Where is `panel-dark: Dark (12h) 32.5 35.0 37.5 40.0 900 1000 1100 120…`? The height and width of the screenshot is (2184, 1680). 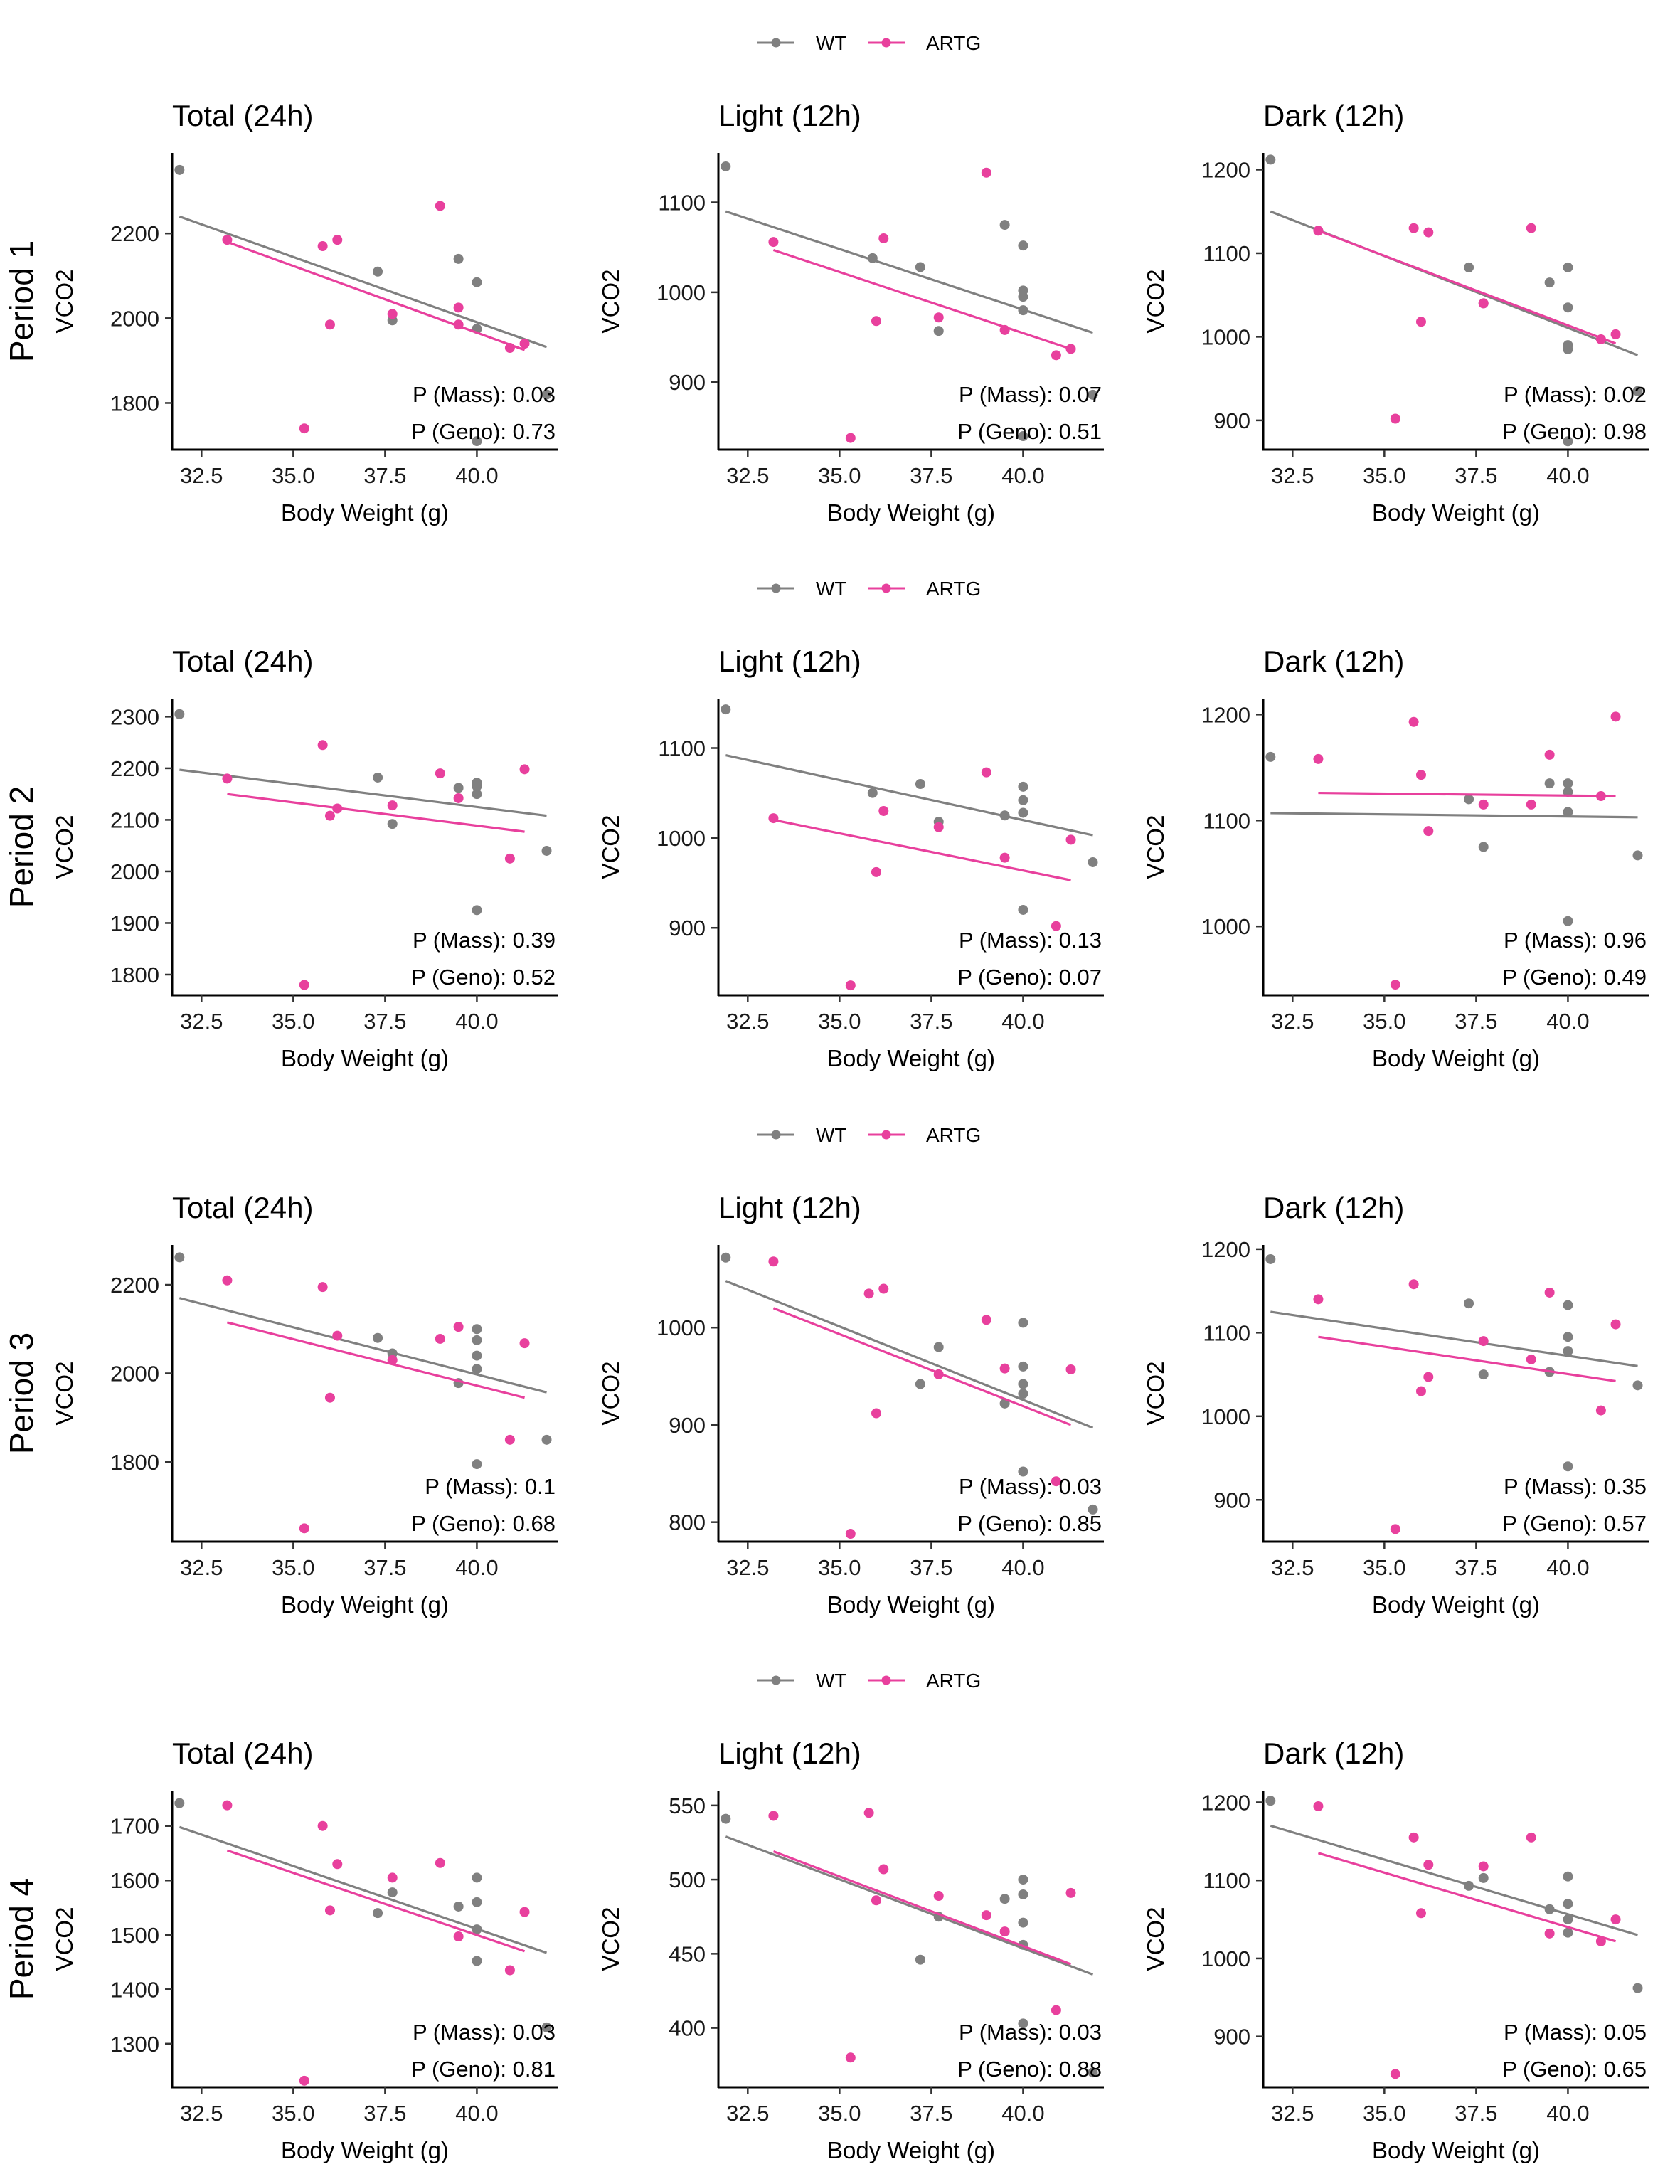 panel-dark: Dark (12h) 32.5 35.0 37.5 40.0 900 1000 1100 120… is located at coordinates (1395, 1404).